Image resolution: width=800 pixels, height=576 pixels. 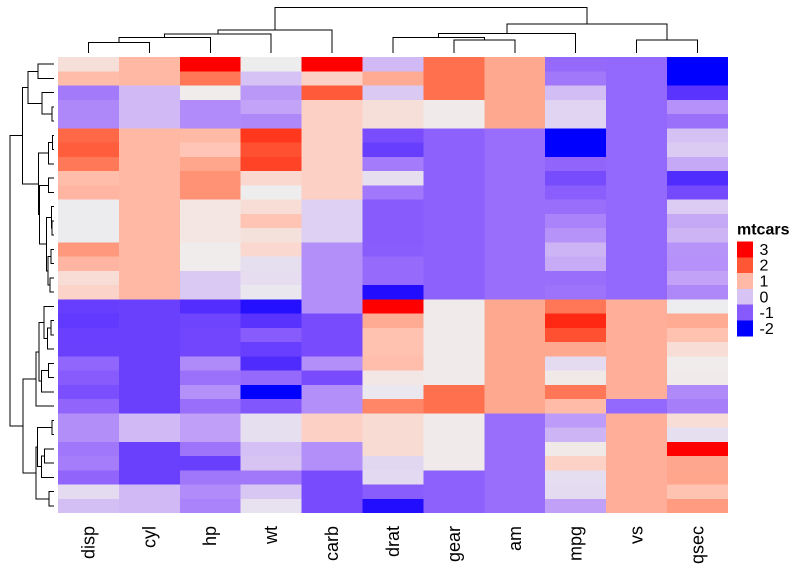 What do you see at coordinates (763, 230) in the screenshot?
I see `svg-text: mtcars` at bounding box center [763, 230].